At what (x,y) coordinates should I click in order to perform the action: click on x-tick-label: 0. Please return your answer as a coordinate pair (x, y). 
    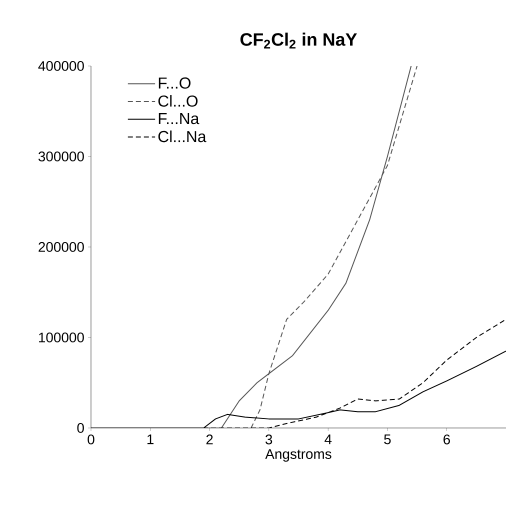
    Looking at the image, I should click on (91, 439).